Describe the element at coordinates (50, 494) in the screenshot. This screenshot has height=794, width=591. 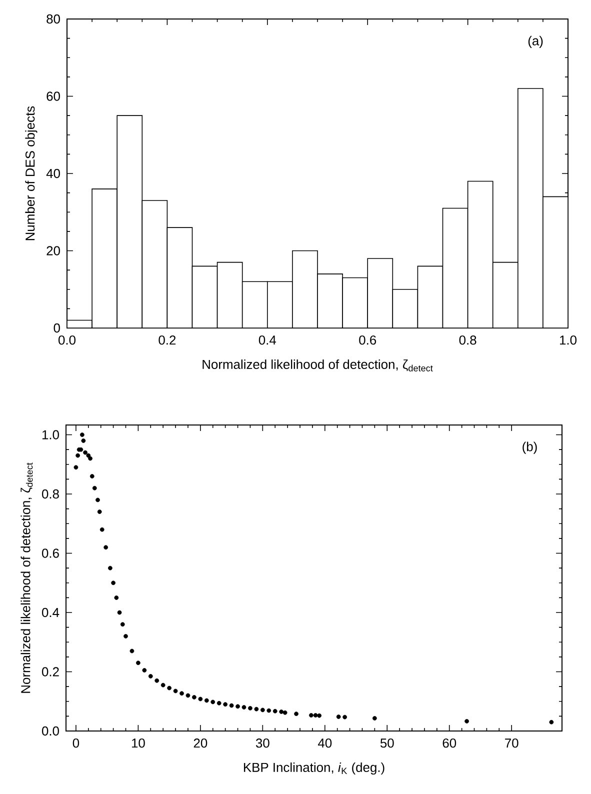
I see `y-tick-label: 0.8` at that location.